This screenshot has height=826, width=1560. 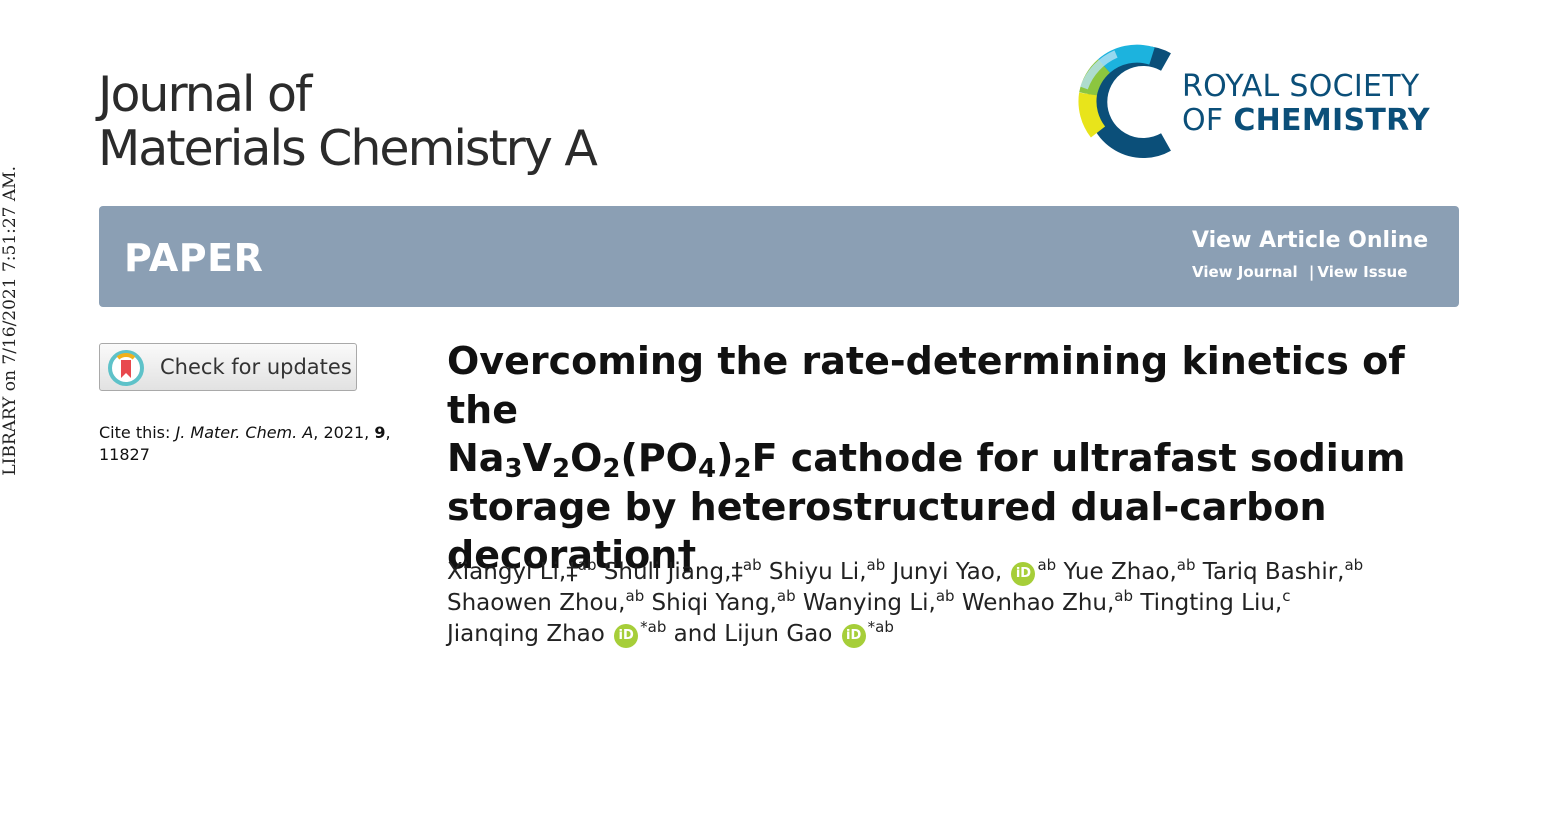 I want to click on author-name: and Lijun Gao, so click(x=753, y=634).